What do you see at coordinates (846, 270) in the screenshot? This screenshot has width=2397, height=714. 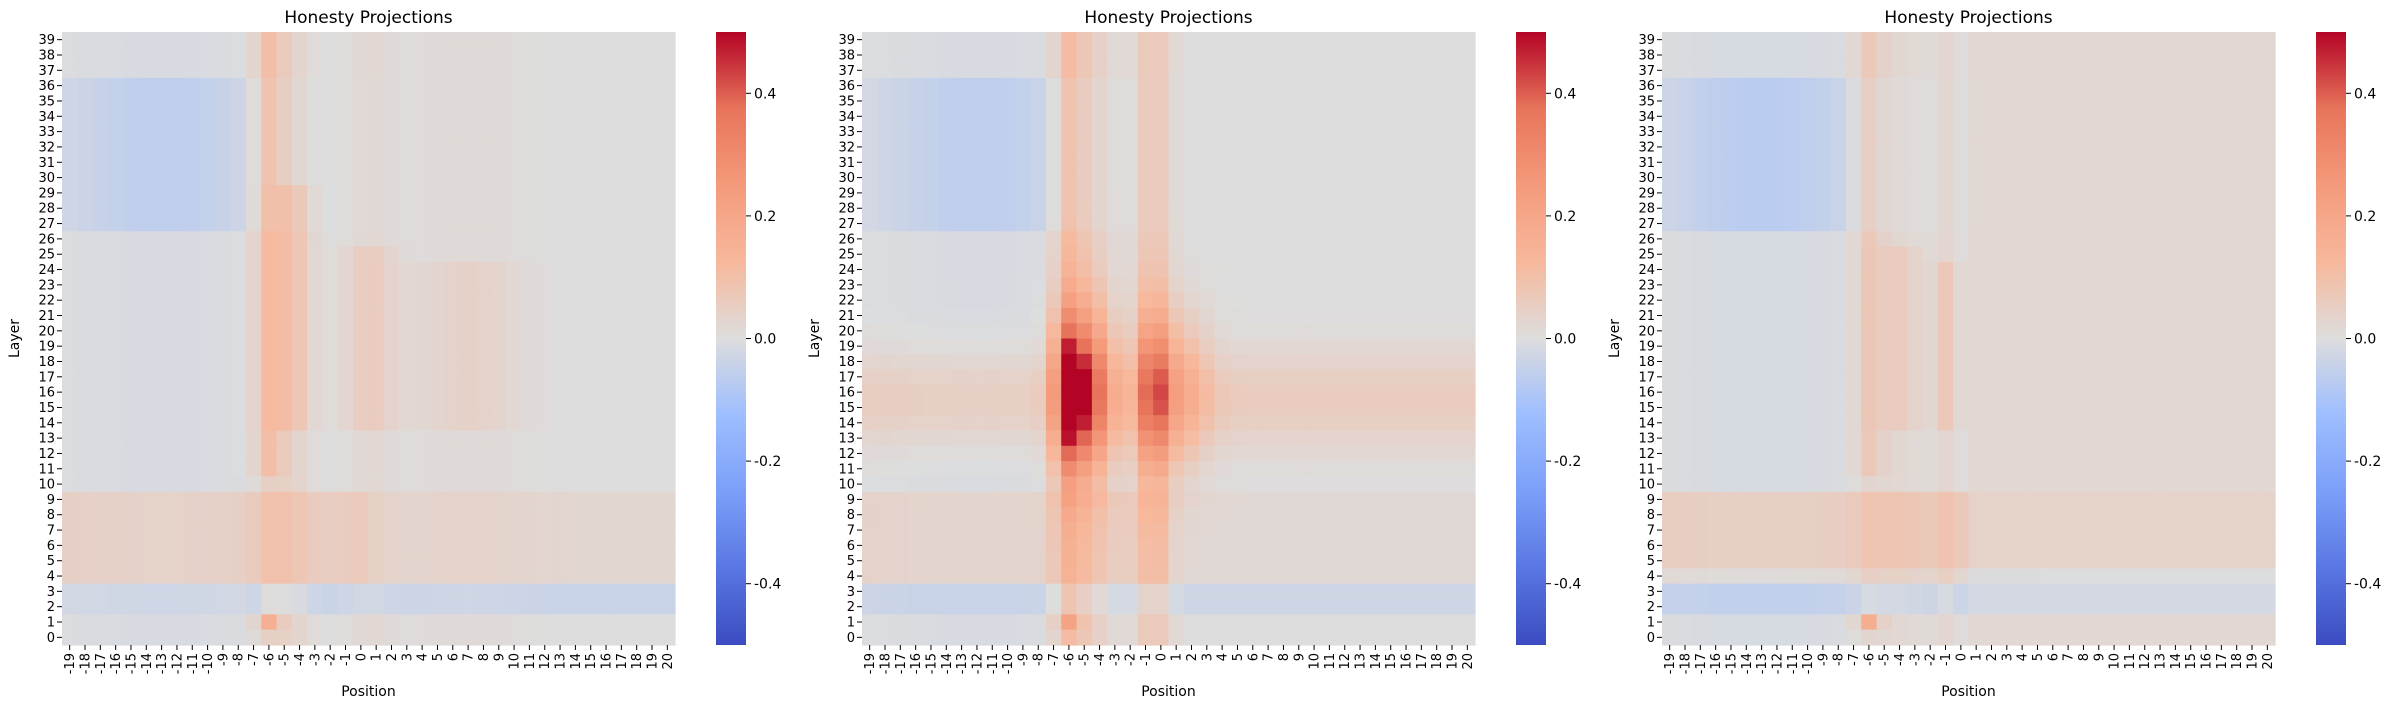 I see `y-tick-label: 24` at bounding box center [846, 270].